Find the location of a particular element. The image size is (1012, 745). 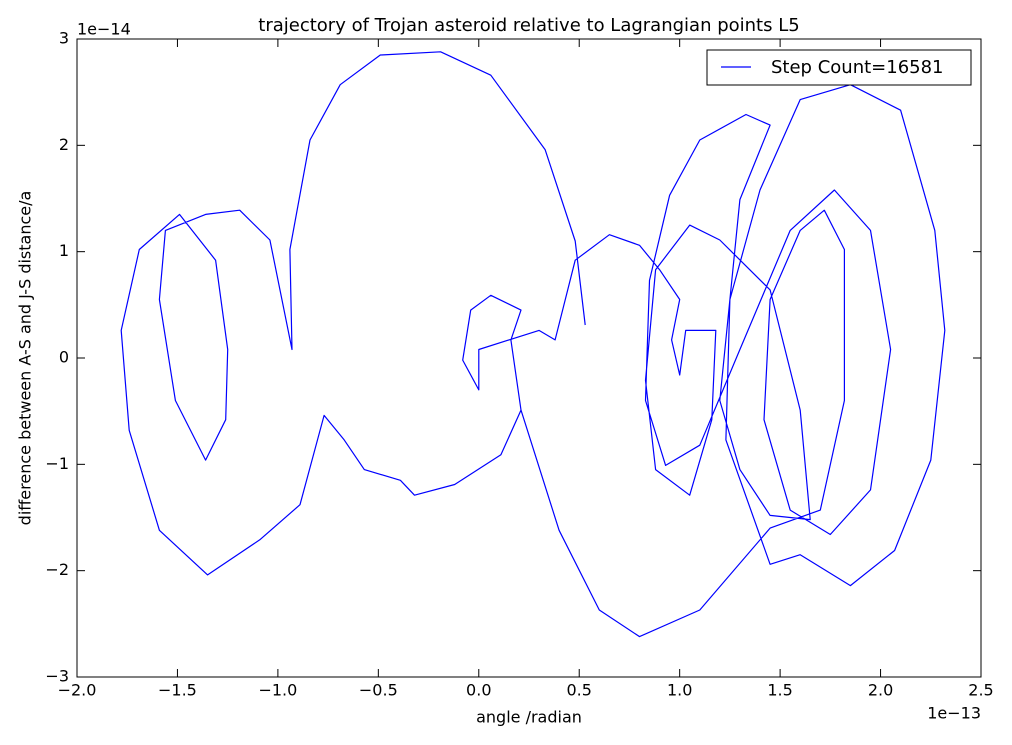

y-tick-label: −3 is located at coordinates (57, 676).